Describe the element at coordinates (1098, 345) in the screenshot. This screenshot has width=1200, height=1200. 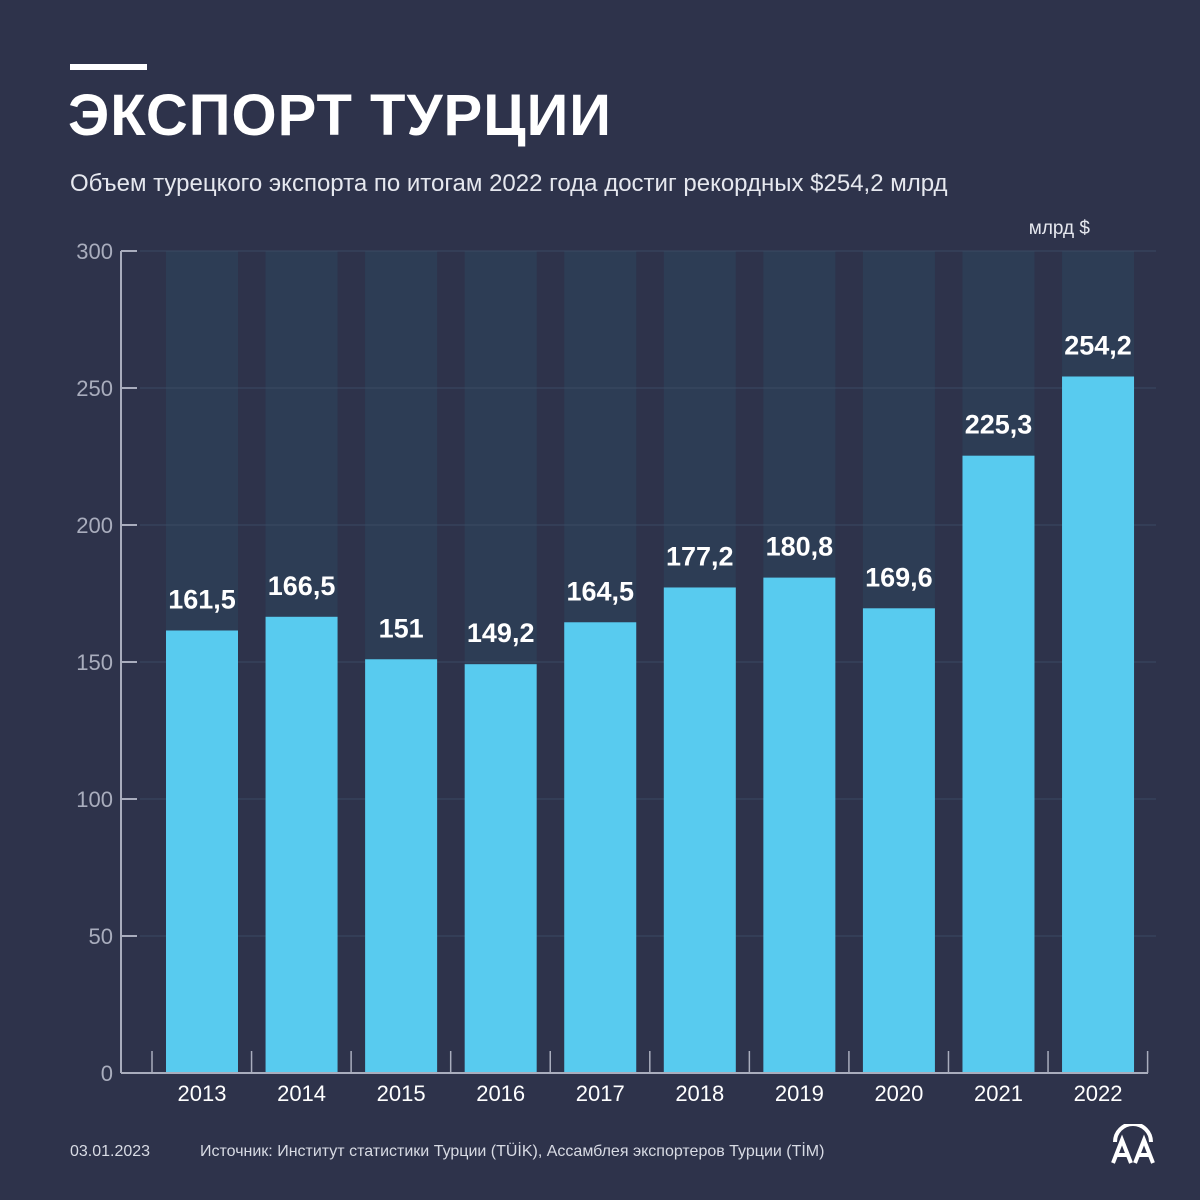
I see `data-label: 254,2` at that location.